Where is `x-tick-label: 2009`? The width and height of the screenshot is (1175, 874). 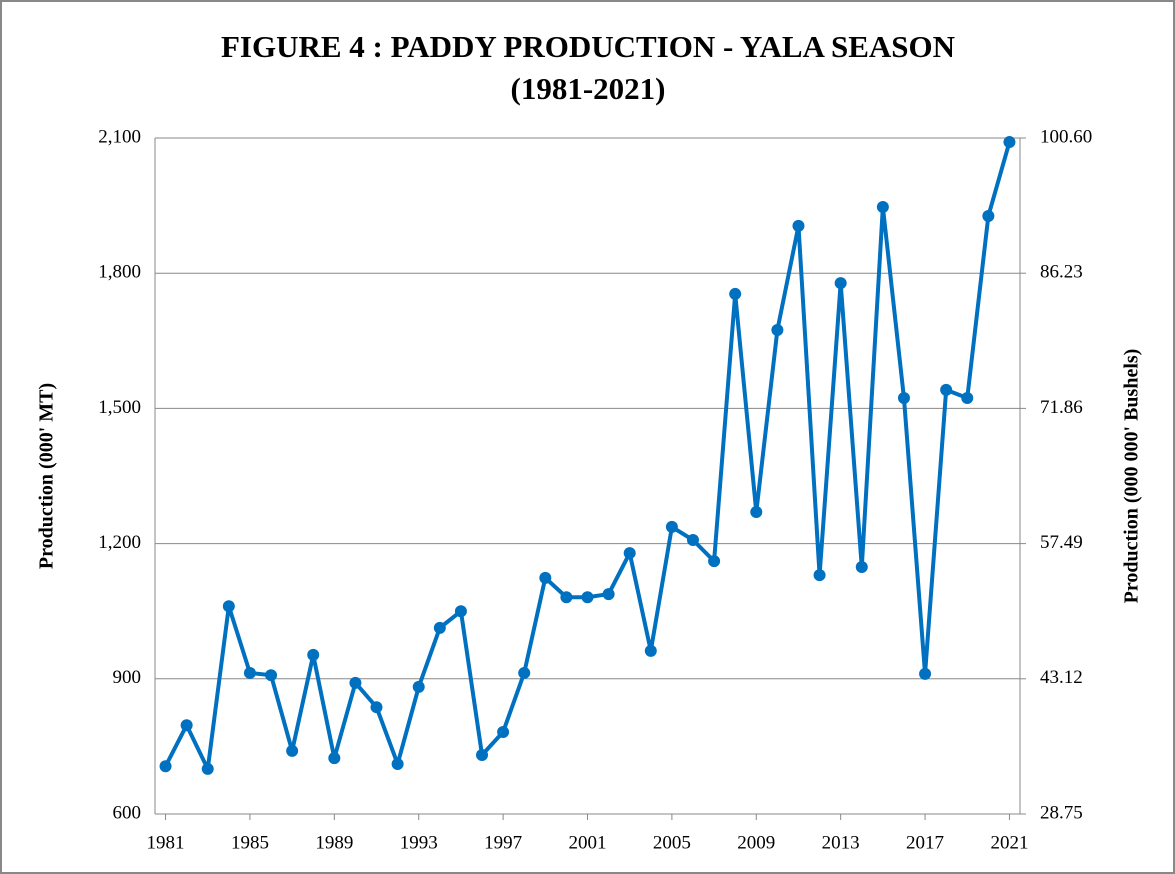
x-tick-label: 2009 is located at coordinates (756, 842).